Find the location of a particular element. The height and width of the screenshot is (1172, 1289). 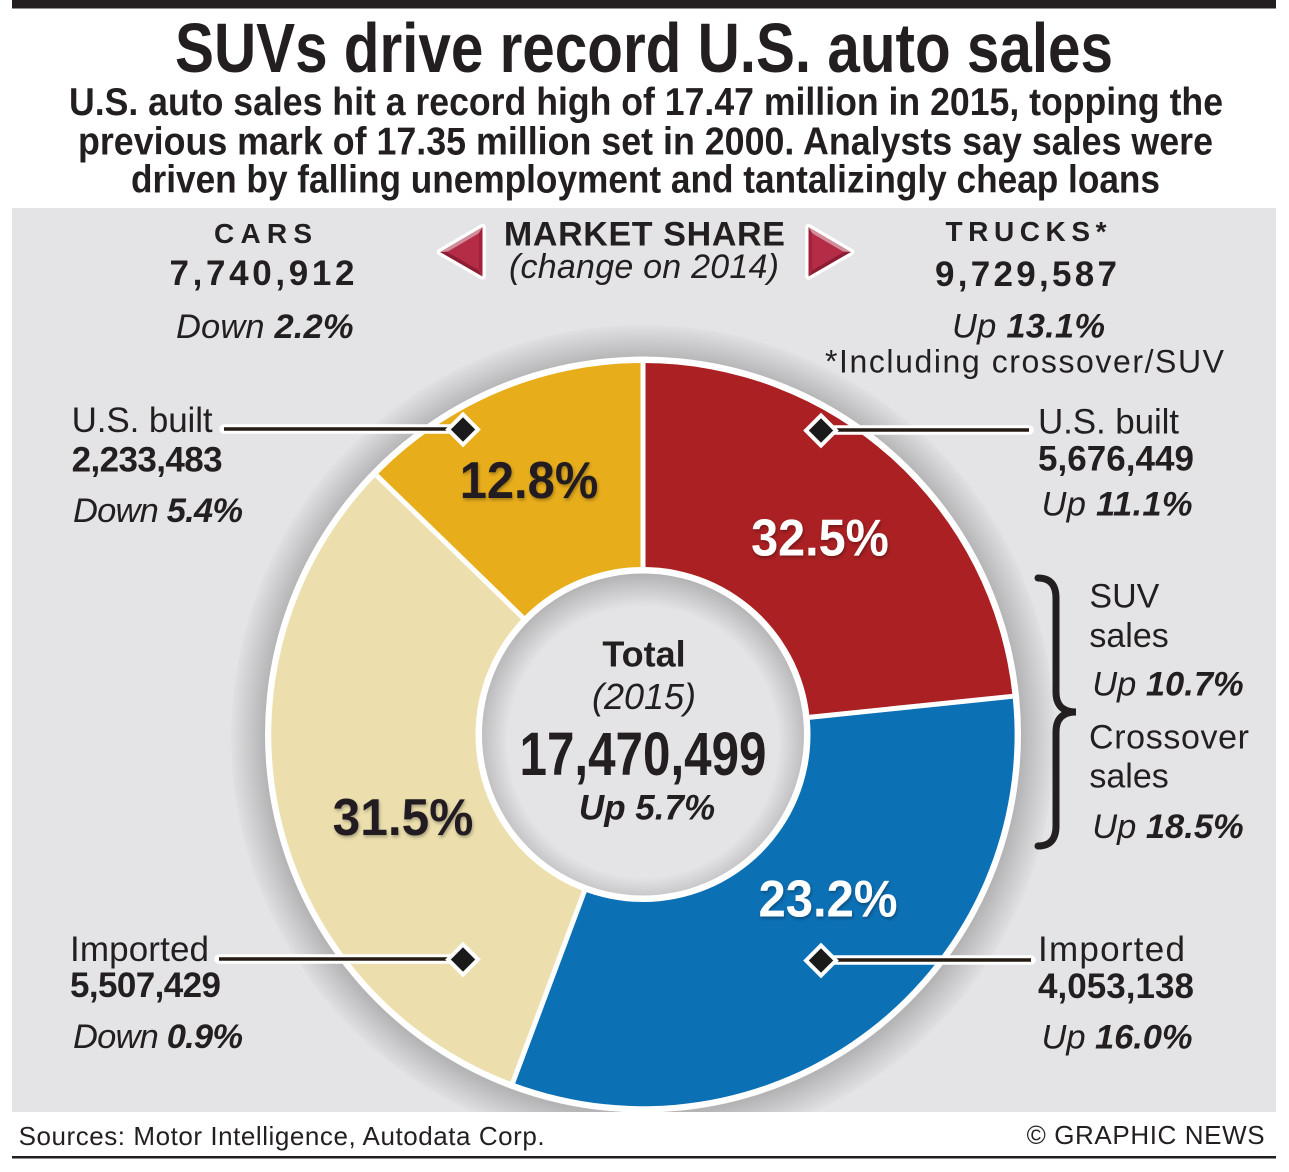

svg-text: 5,507,429 is located at coordinates (145, 985).